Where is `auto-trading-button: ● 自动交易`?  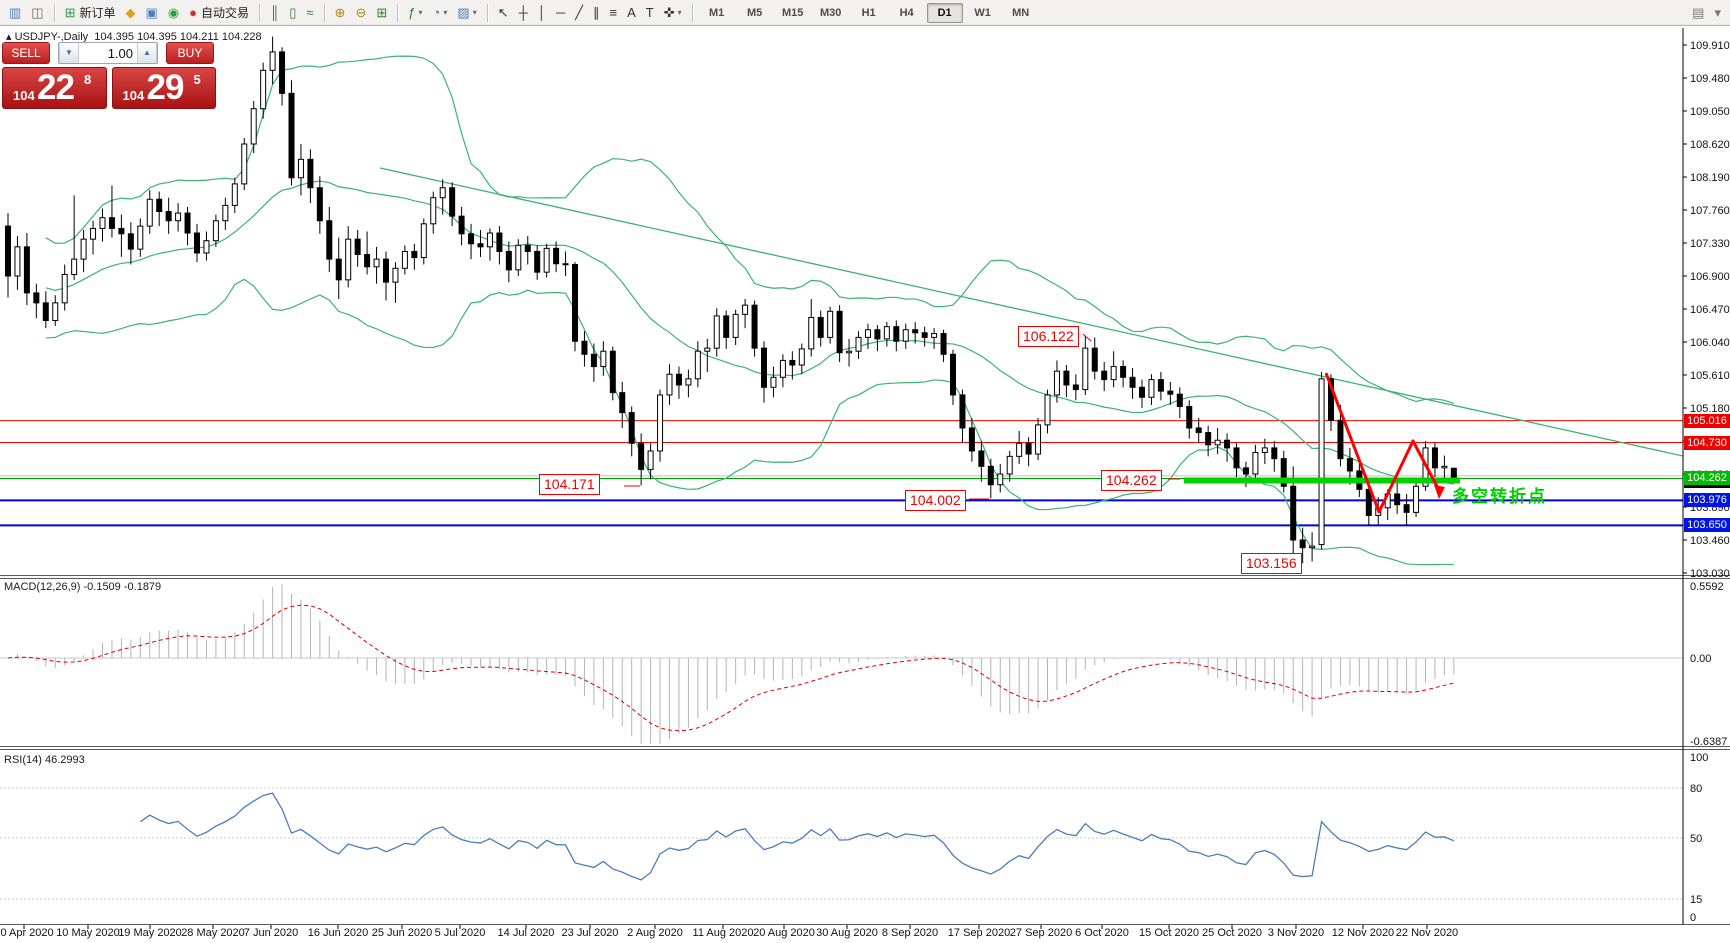
auto-trading-button: ● 自动交易 is located at coordinates (219, 13).